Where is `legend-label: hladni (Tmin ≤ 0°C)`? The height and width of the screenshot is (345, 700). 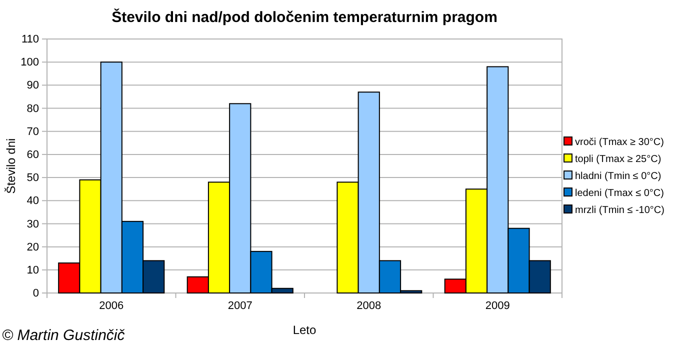
legend-label: hladni (Tmin ≤ 0°C) is located at coordinates (618, 176).